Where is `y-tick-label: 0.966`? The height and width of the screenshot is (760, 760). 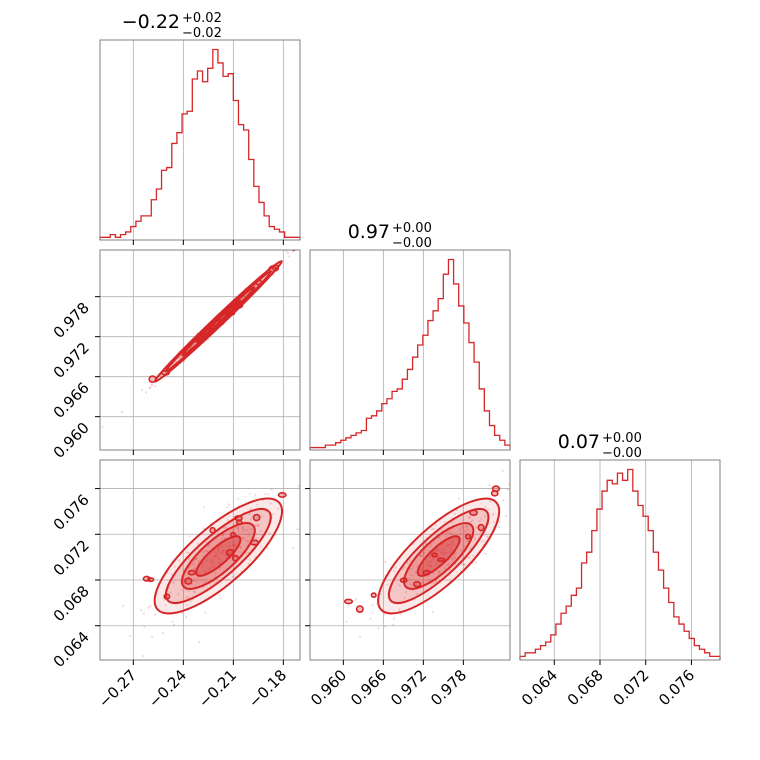 y-tick-label: 0.966 is located at coordinates (71, 400).